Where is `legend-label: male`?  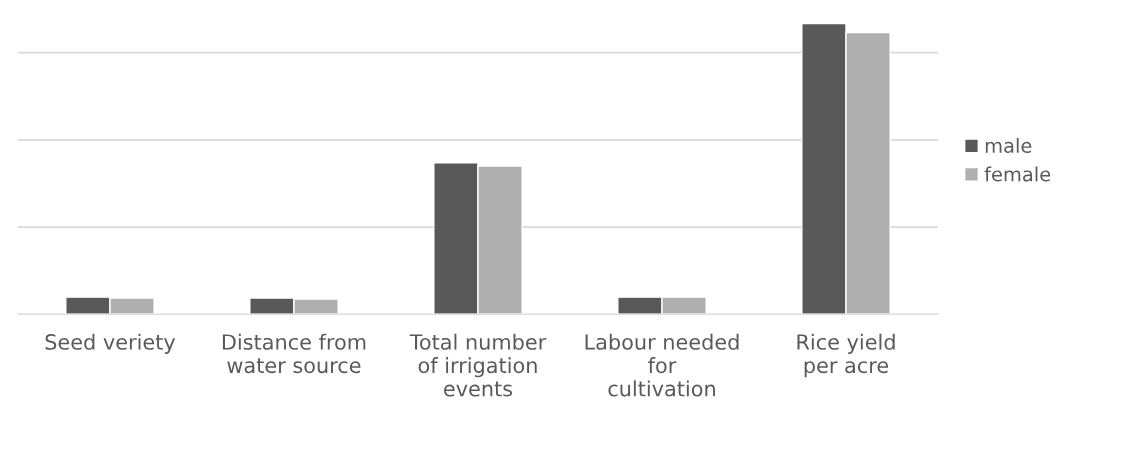
legend-label: male is located at coordinates (1008, 145).